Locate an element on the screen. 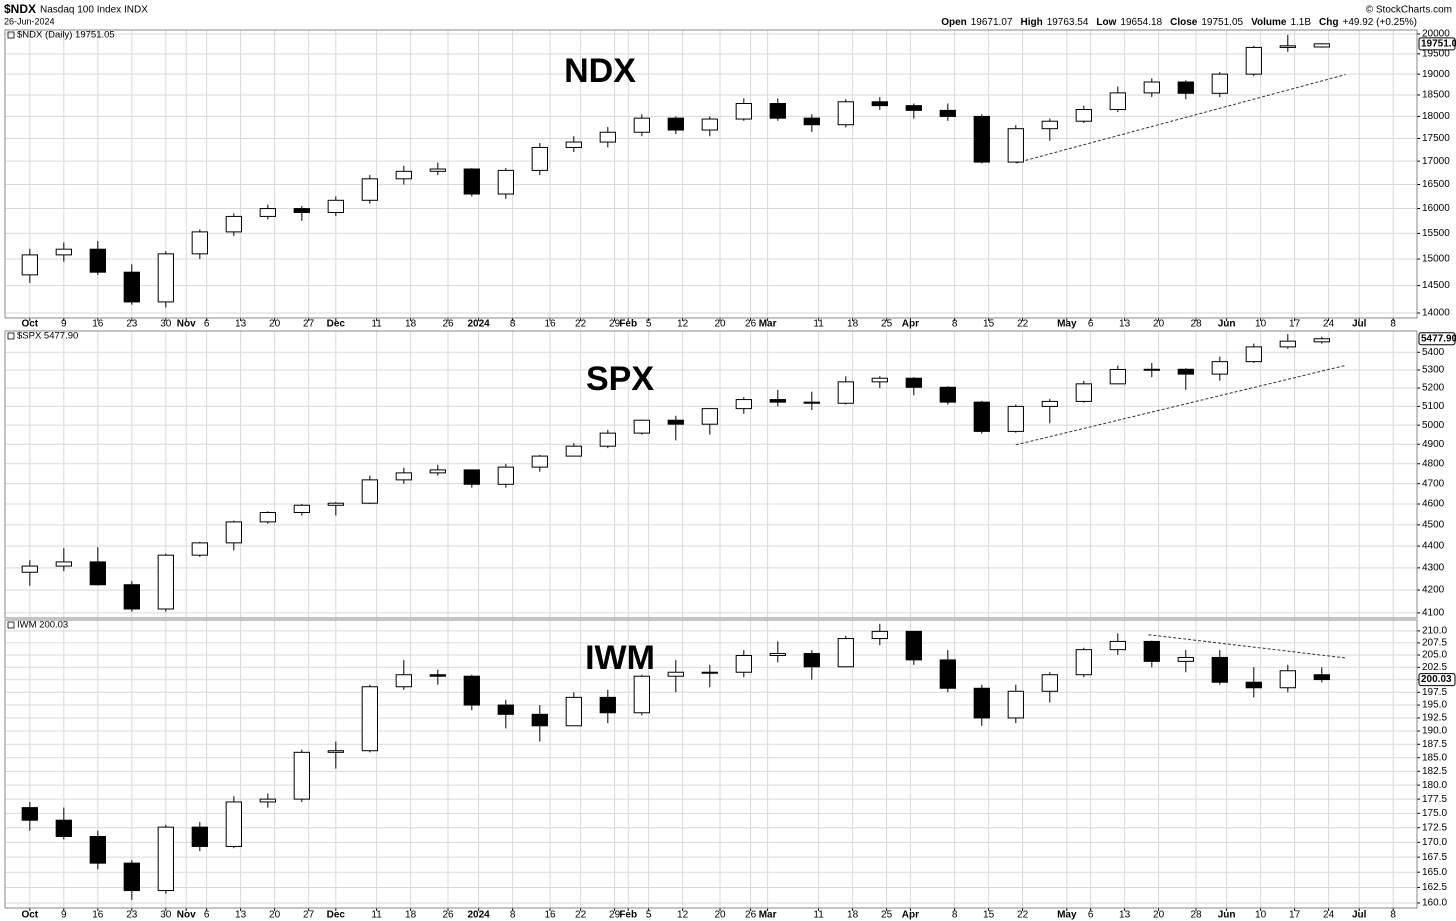  last-price-box is located at coordinates (1437, 680).